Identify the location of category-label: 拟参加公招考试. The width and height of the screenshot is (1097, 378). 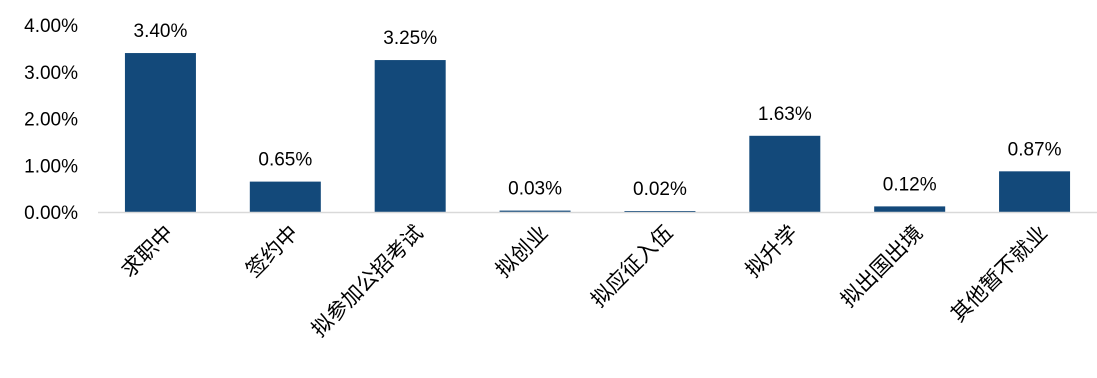
(367, 281).